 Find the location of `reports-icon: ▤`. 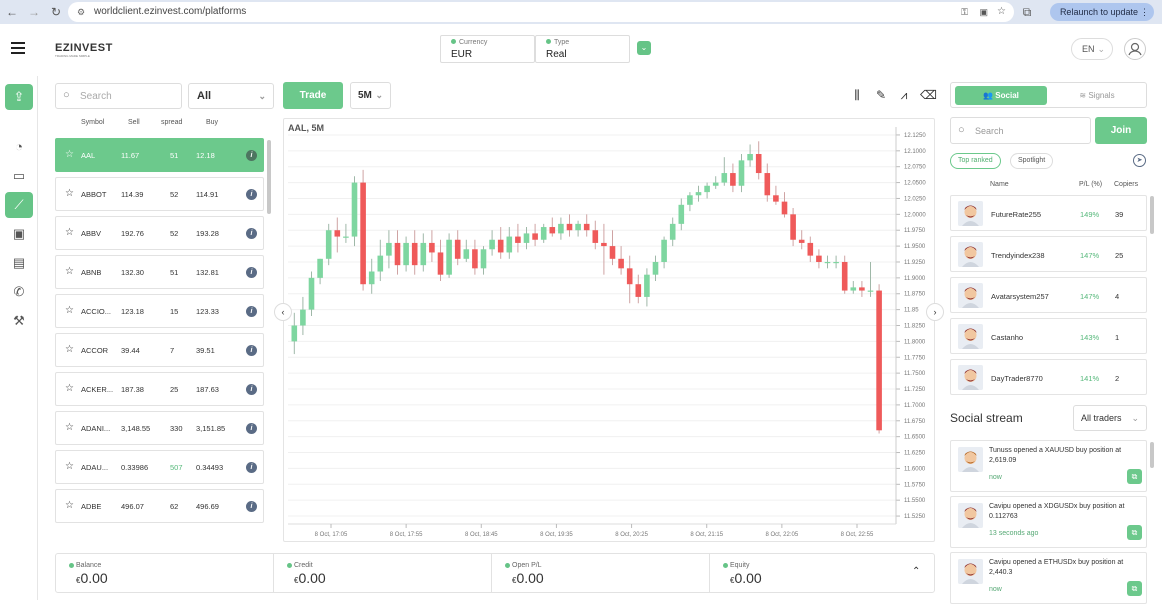

reports-icon: ▤ is located at coordinates (19, 262).